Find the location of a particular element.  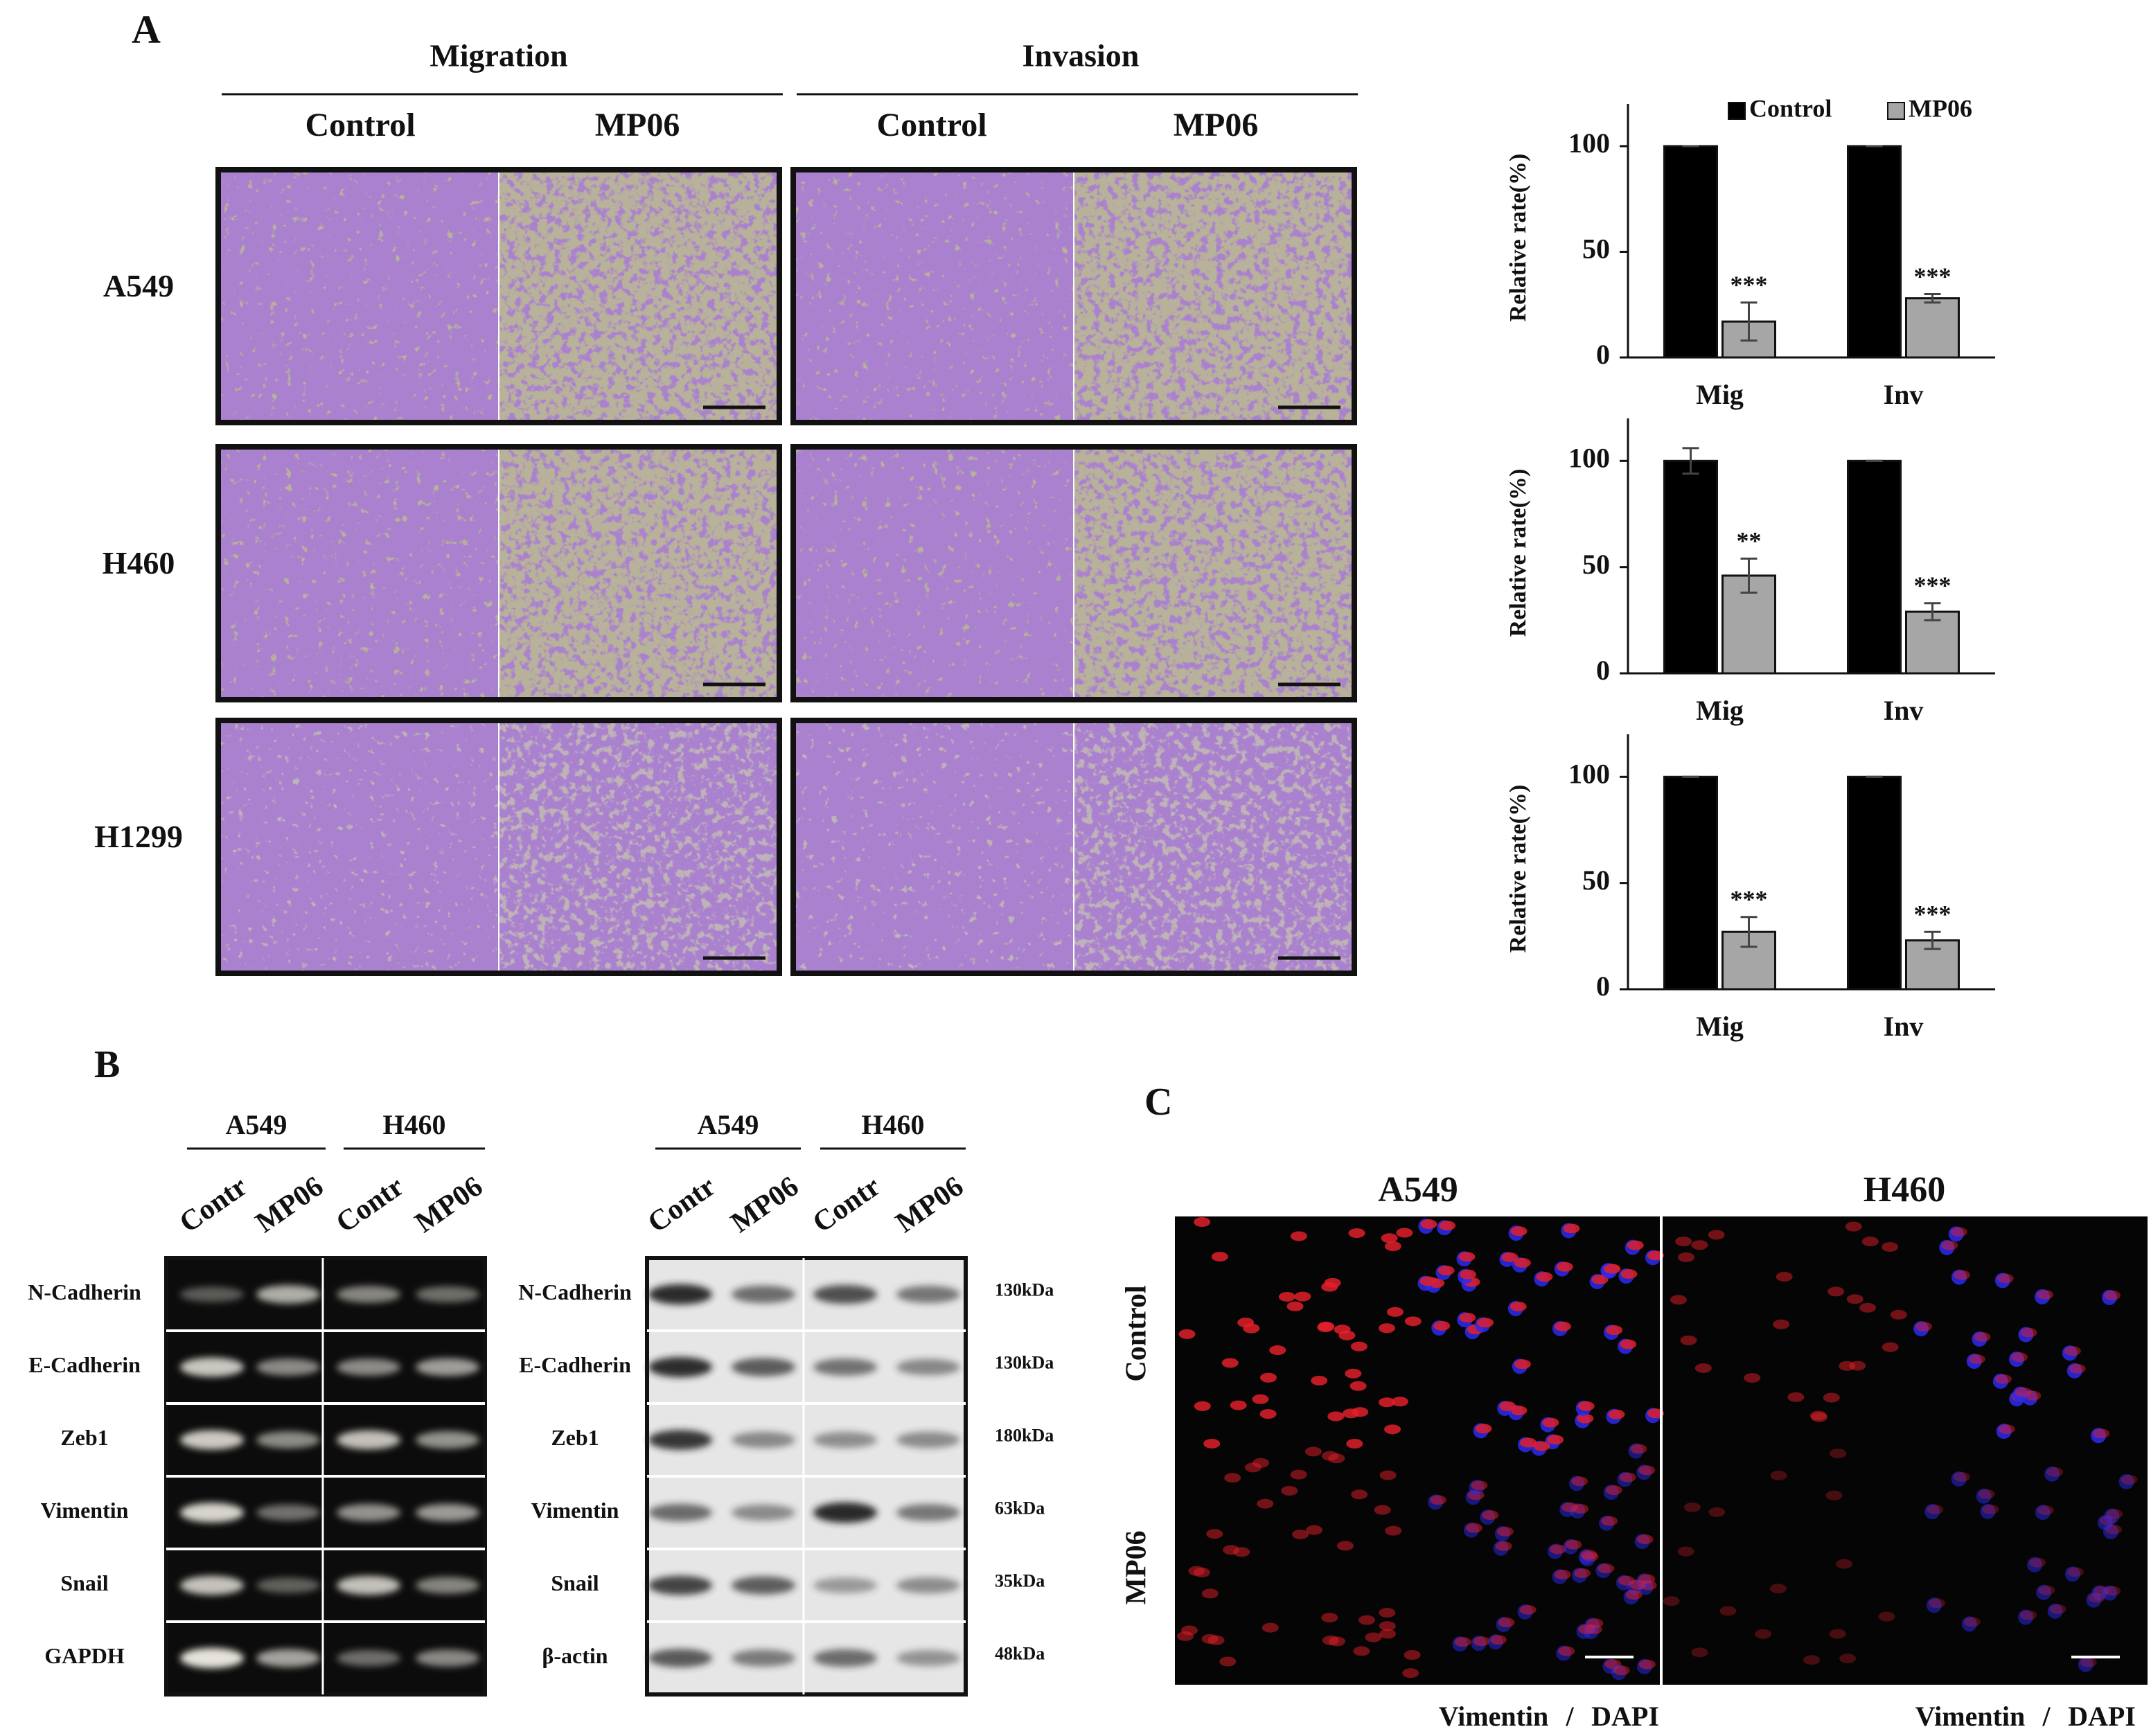

y-tick-label: 100 is located at coordinates (1589, 459).